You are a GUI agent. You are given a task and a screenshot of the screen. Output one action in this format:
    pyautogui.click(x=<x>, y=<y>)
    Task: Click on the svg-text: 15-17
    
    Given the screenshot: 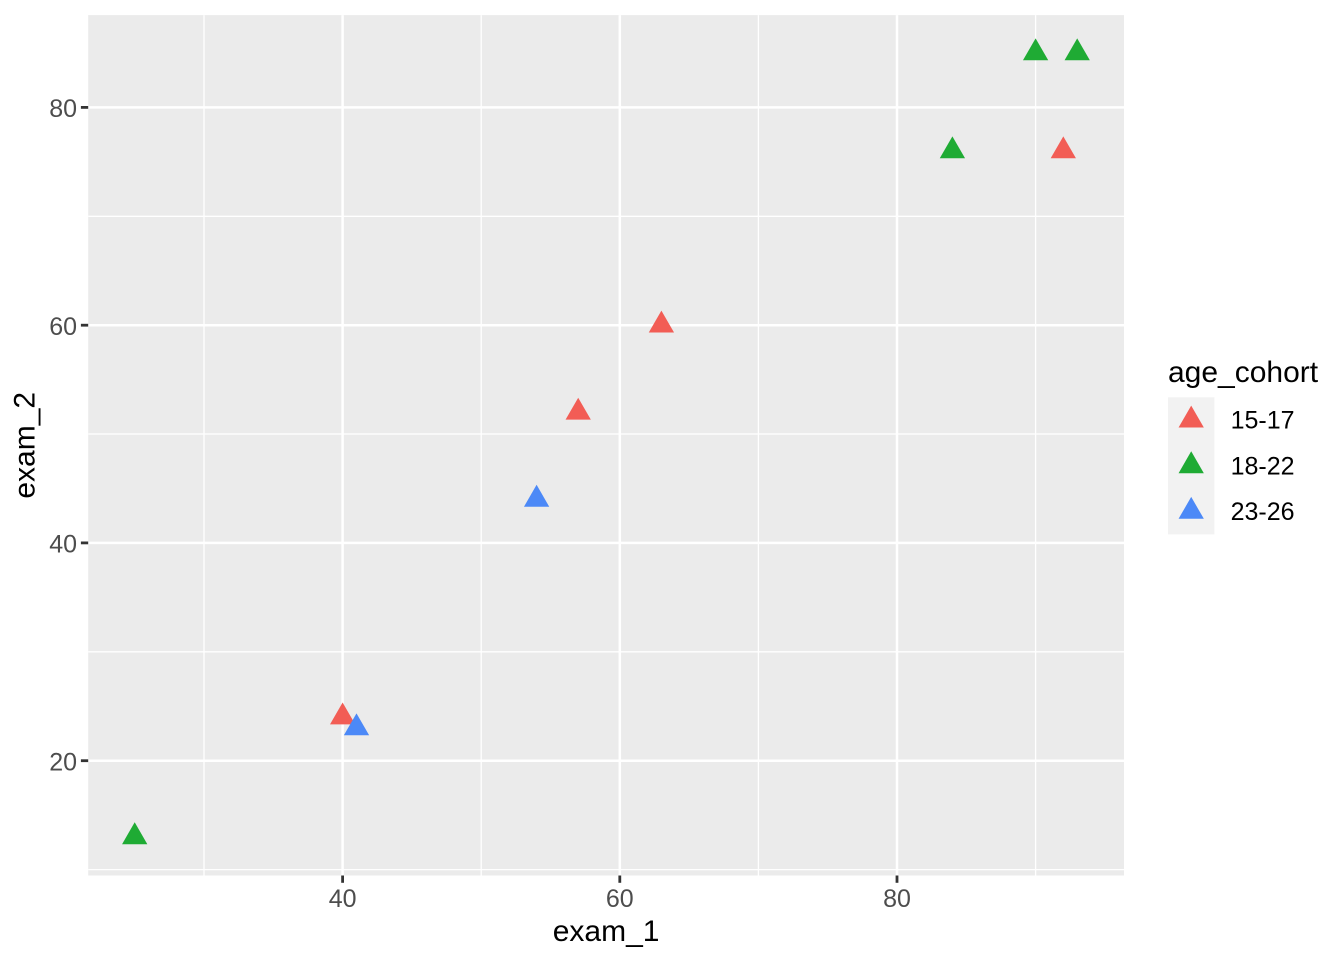 What is the action you would take?
    pyautogui.click(x=1263, y=421)
    